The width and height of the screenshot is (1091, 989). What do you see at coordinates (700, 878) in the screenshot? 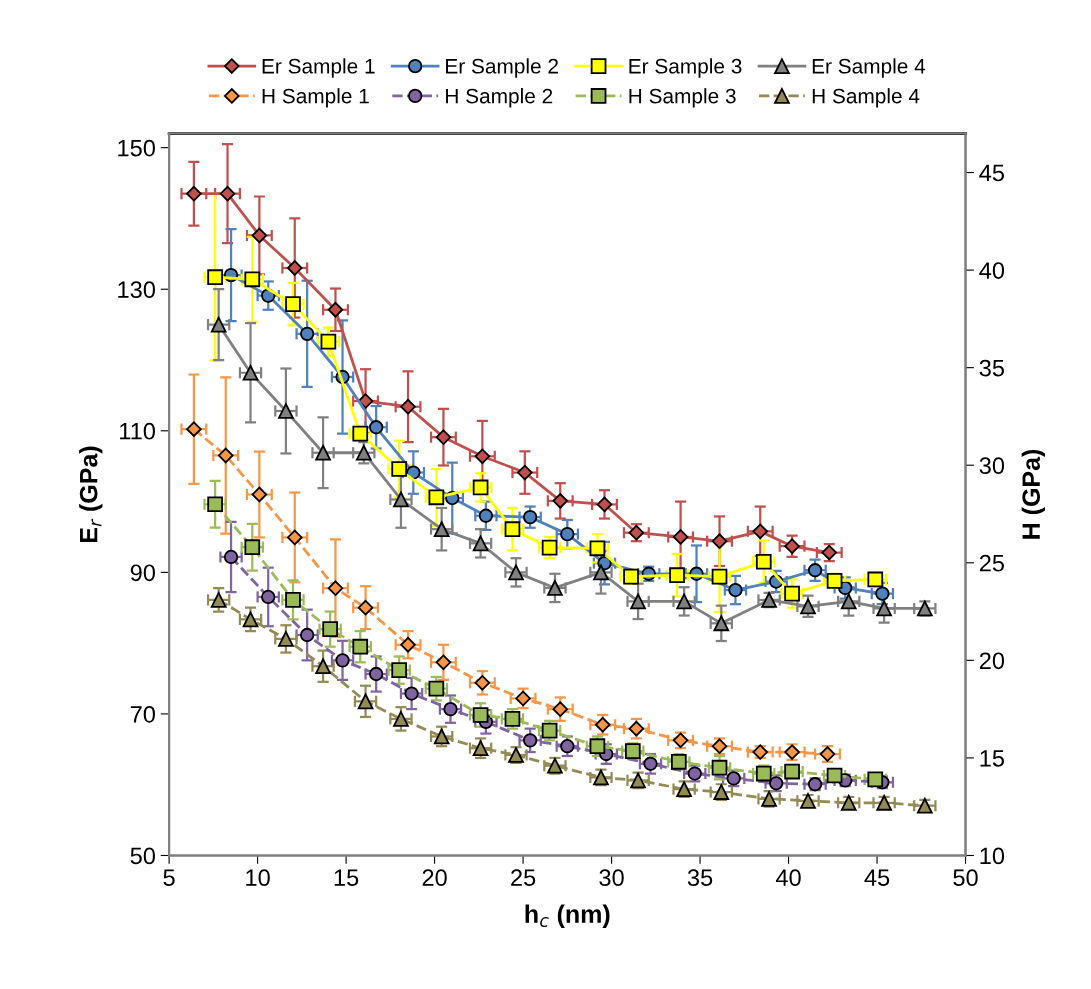
I see `x-tick-label: 35` at bounding box center [700, 878].